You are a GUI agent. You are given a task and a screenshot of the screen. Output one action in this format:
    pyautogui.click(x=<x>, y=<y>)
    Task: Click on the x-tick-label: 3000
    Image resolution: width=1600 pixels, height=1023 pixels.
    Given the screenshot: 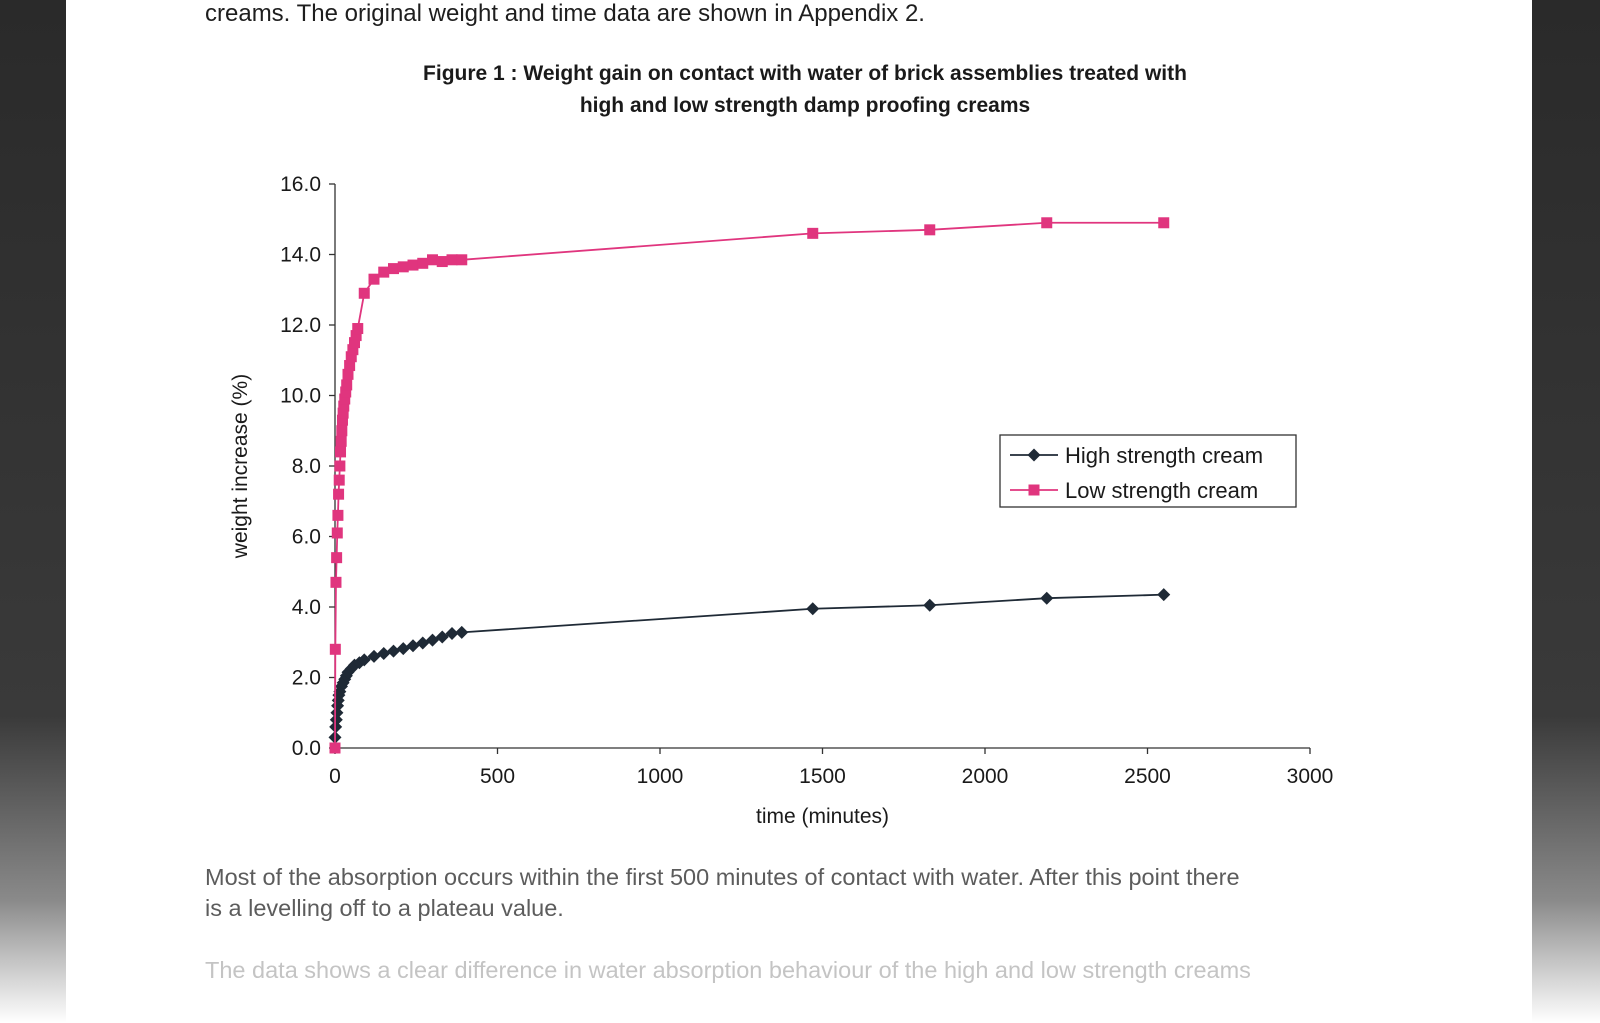 What is the action you would take?
    pyautogui.click(x=1310, y=776)
    